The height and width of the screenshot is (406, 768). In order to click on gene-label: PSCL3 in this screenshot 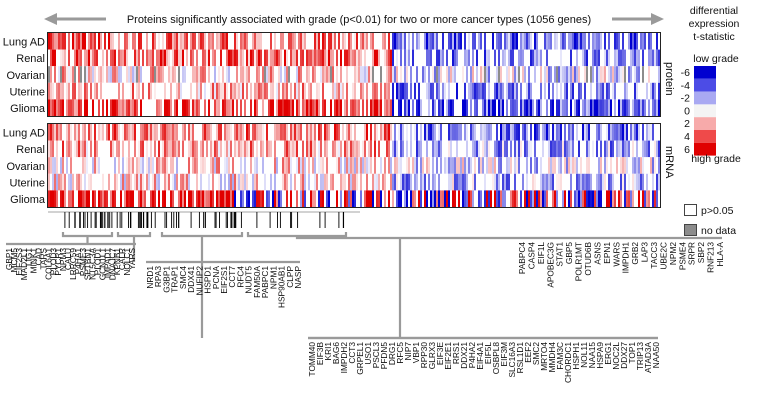, I will do `click(376, 355)`.